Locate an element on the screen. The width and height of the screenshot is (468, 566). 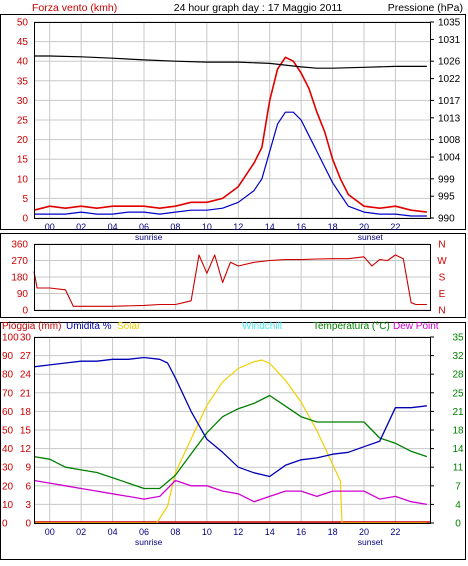
temperature-line is located at coordinates (230, 442).